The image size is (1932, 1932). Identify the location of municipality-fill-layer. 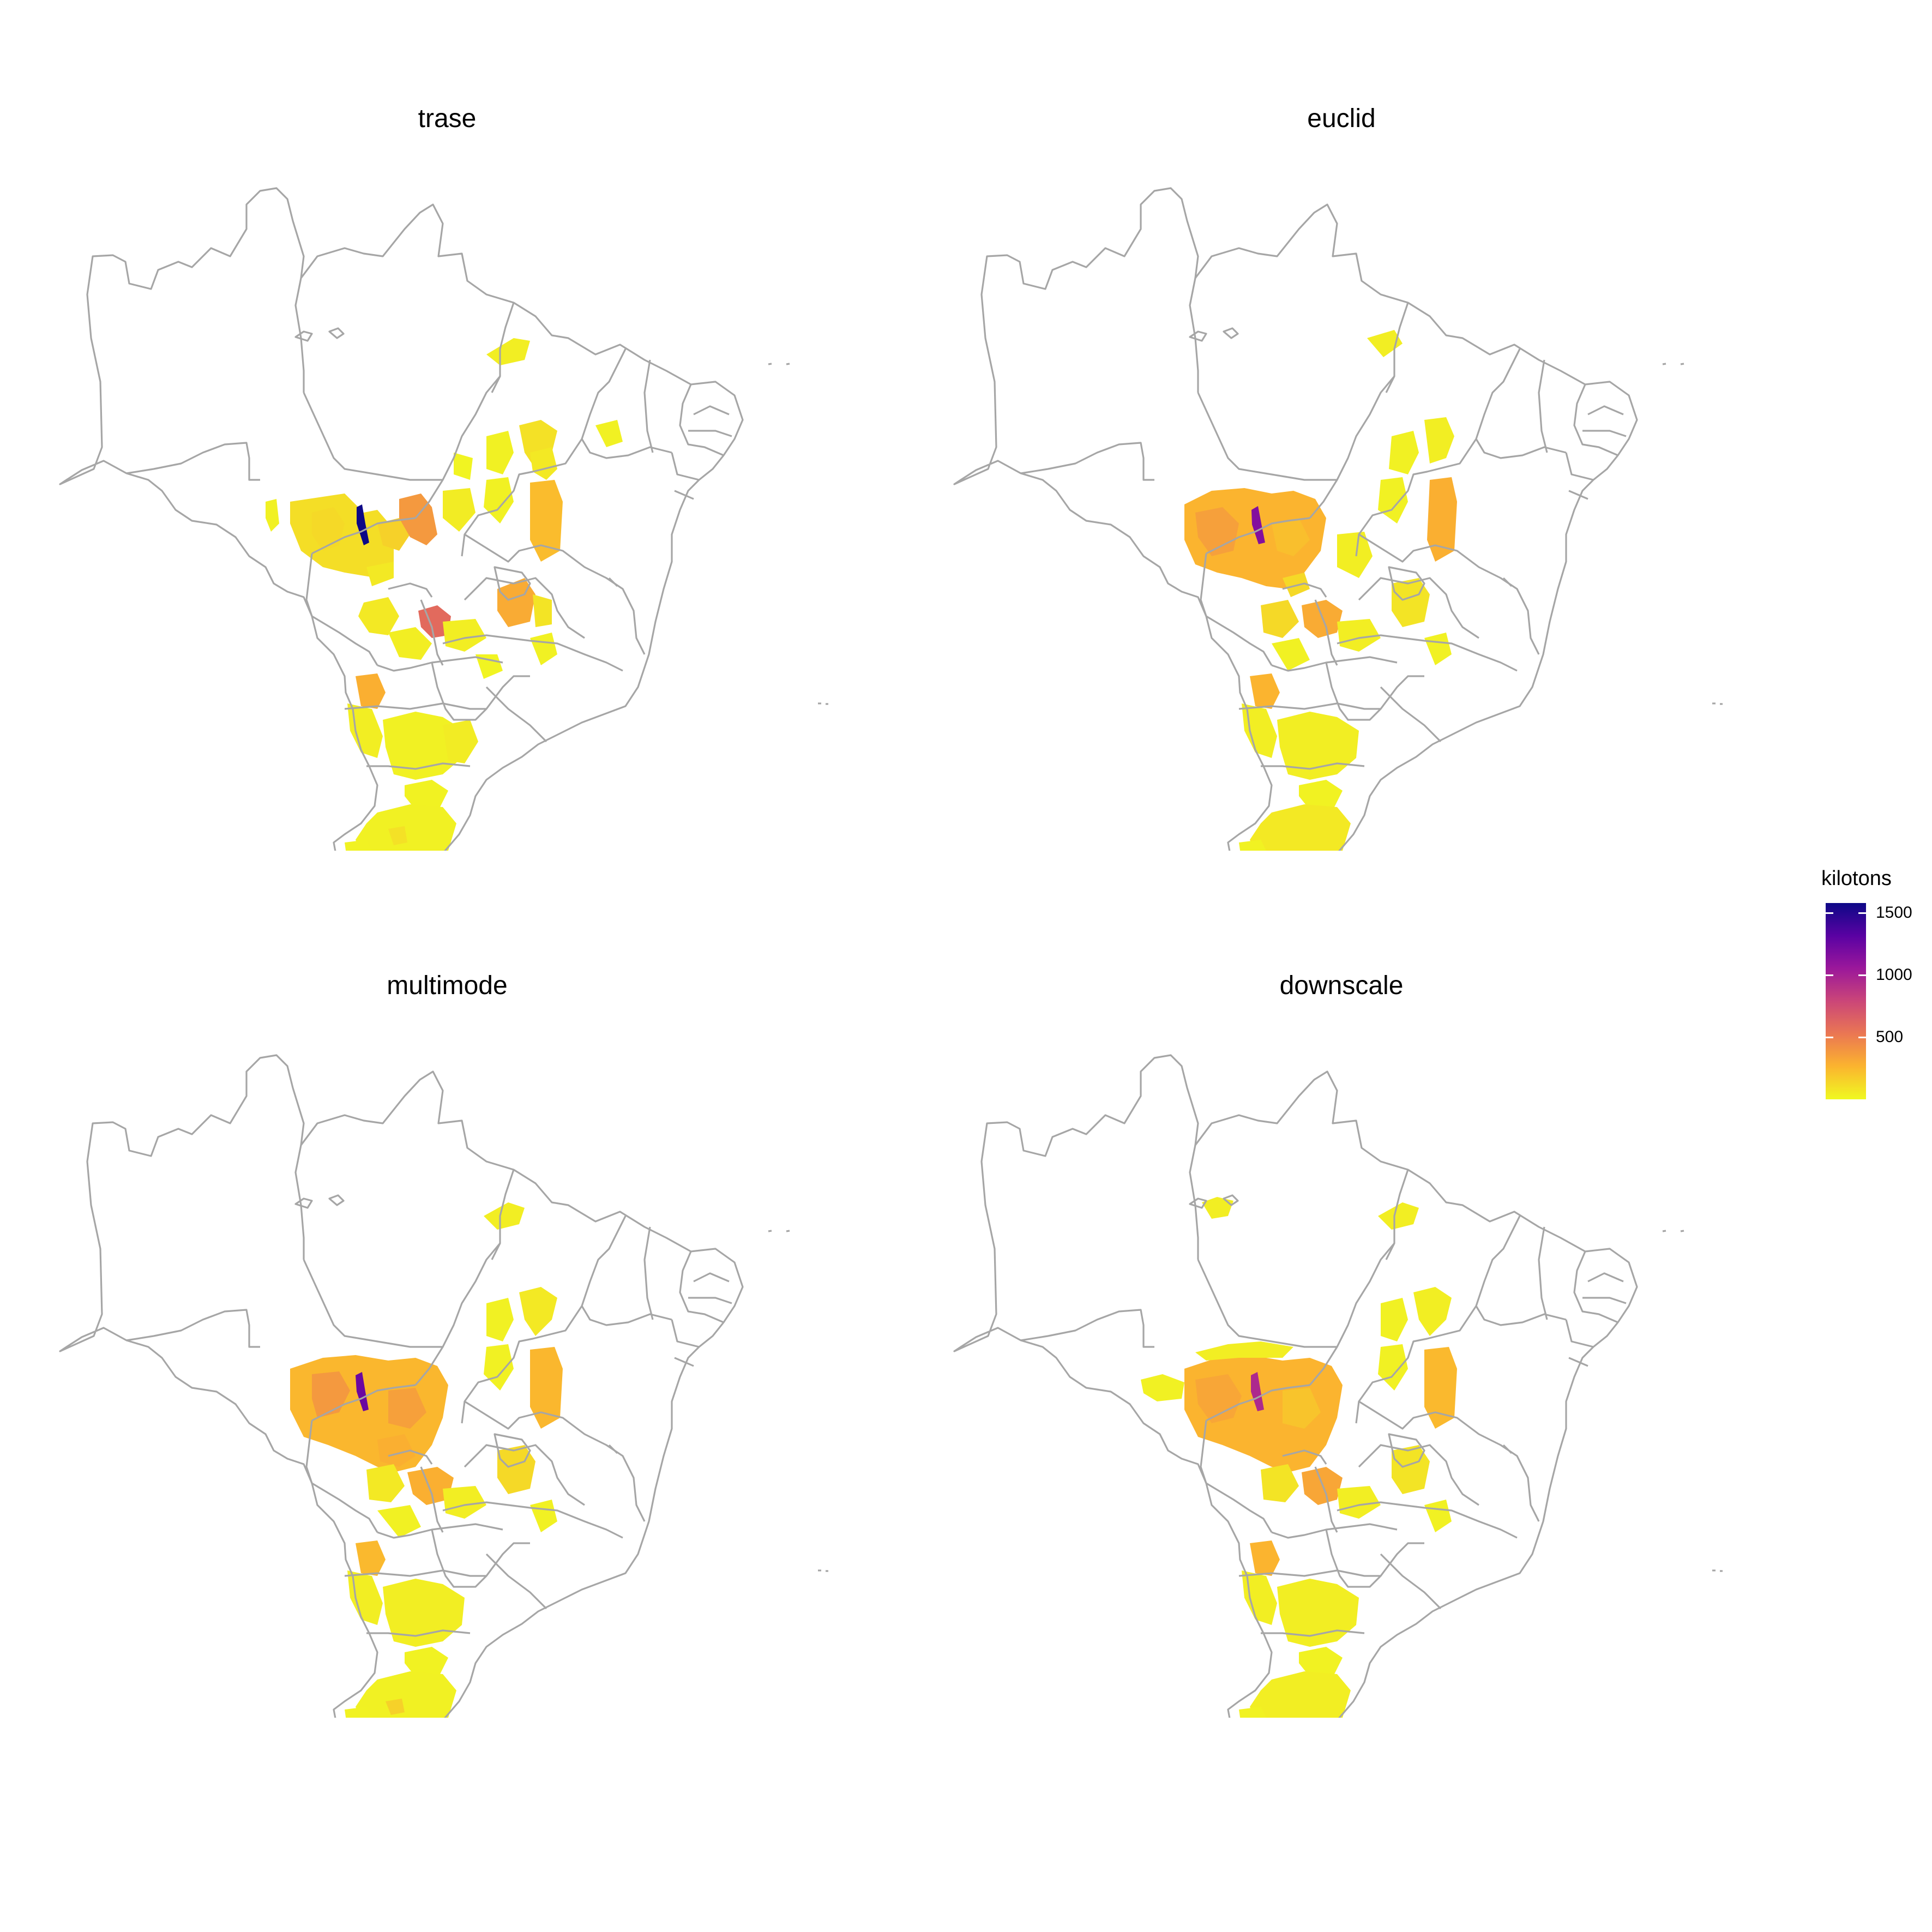
(426, 1460).